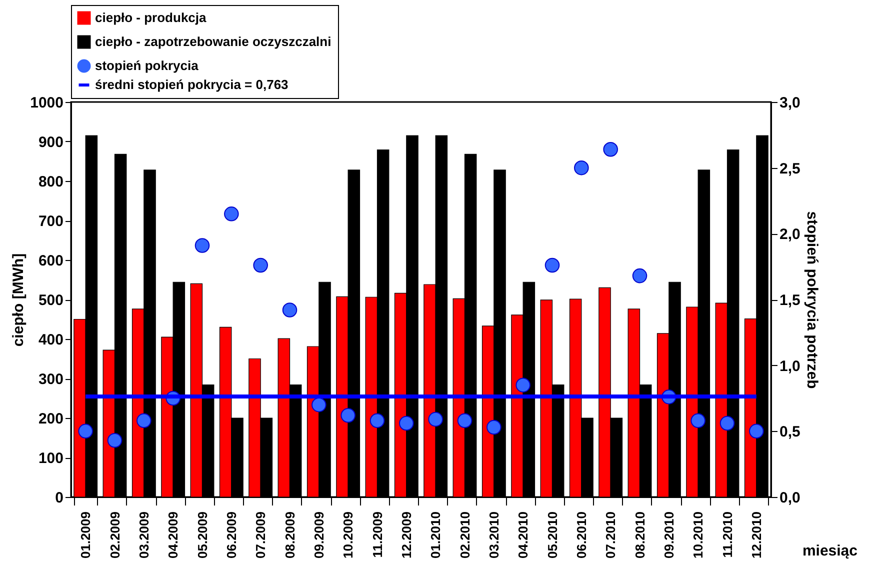 This screenshot has height=570, width=886. What do you see at coordinates (830, 551) in the screenshot?
I see `x-axis-title: miesiąc` at bounding box center [830, 551].